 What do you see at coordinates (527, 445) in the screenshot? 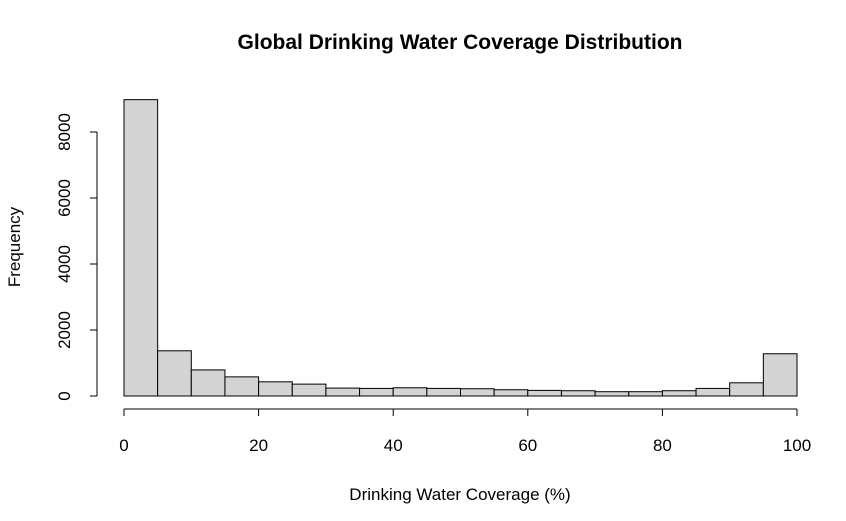
I see `x-tick-label: 60` at bounding box center [527, 445].